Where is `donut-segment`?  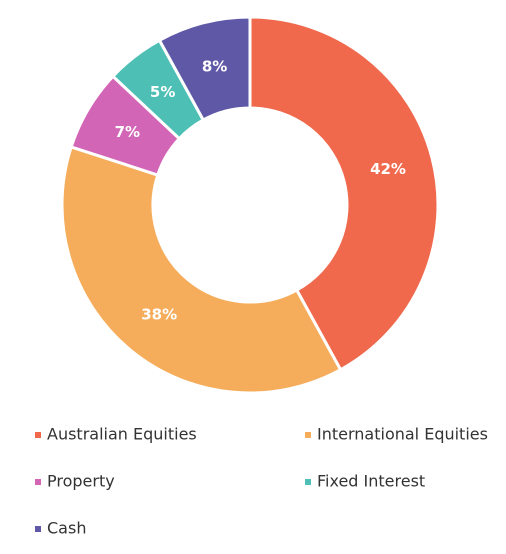
donut-segment is located at coordinates (204, 69).